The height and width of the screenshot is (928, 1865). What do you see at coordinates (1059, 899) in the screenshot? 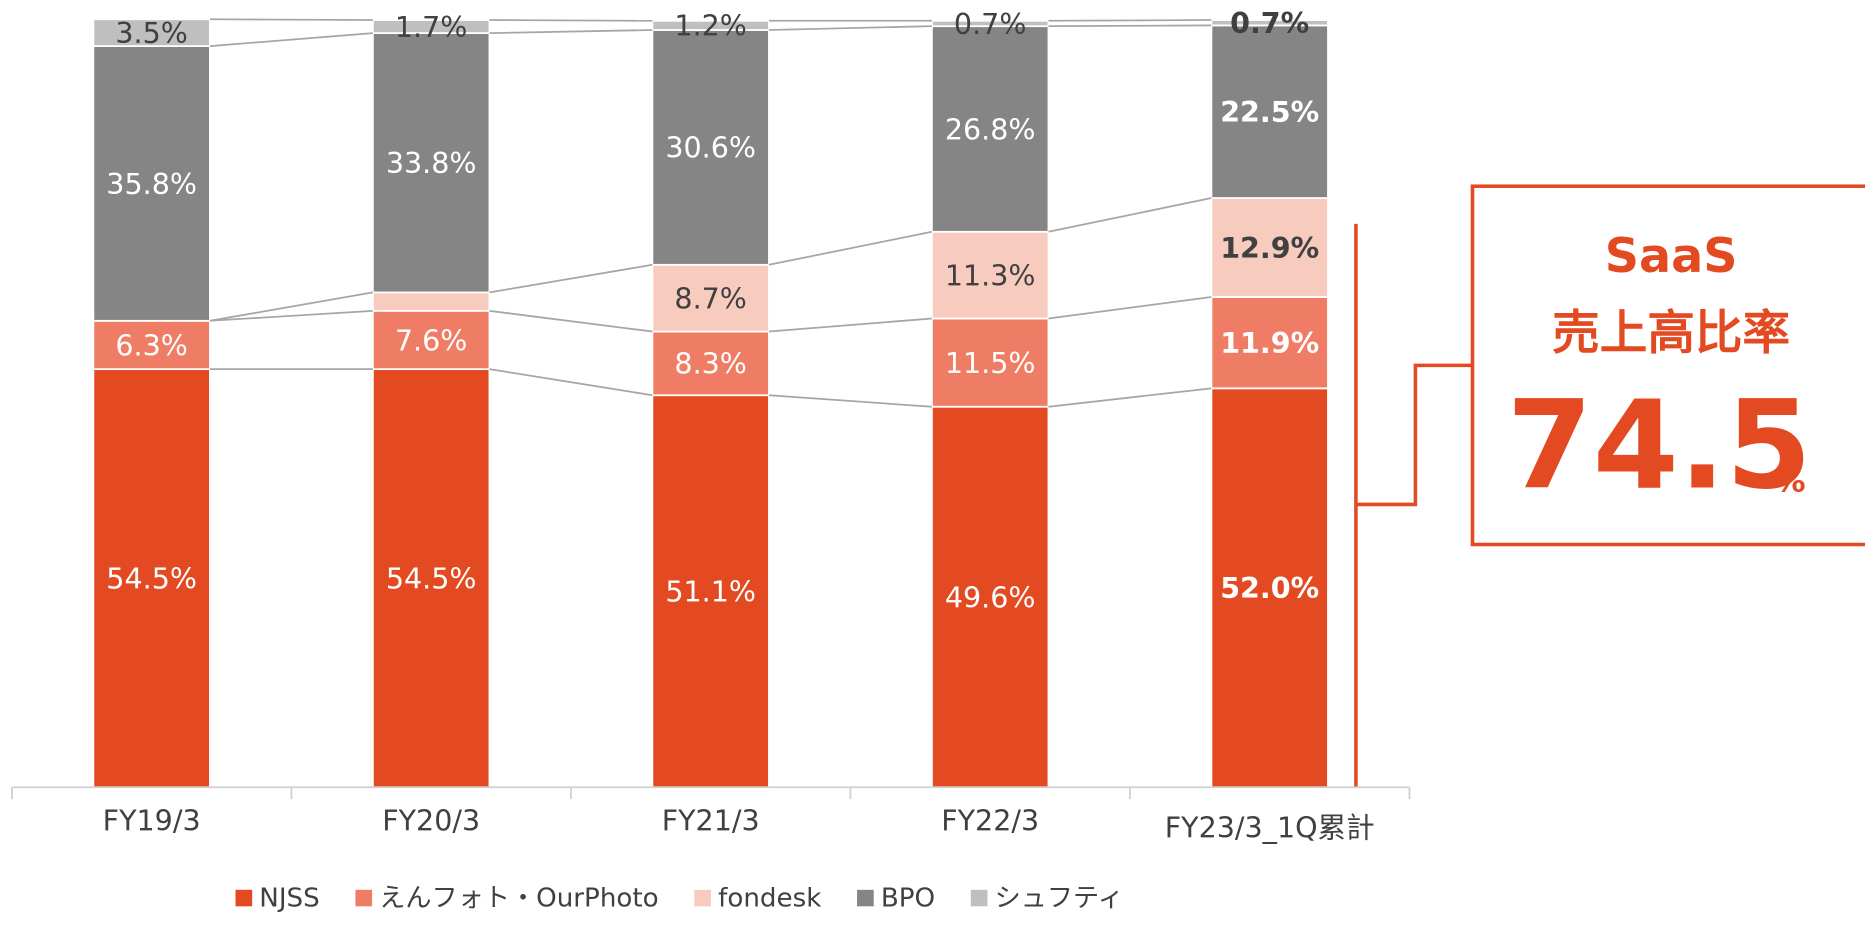
I see `legend-label: シュフティ` at bounding box center [1059, 899].